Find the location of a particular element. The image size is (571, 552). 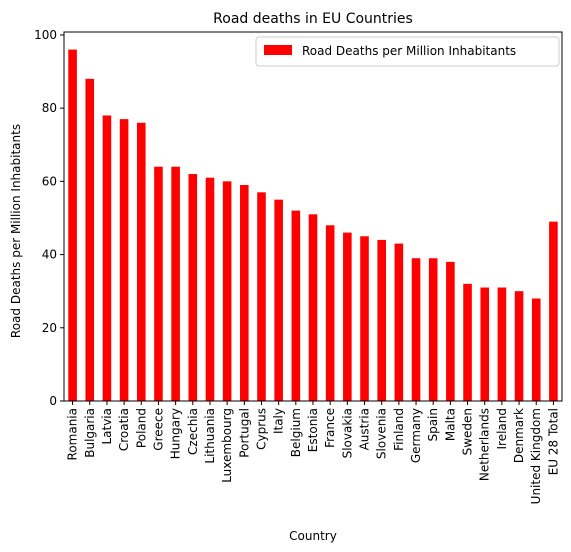

x-tick-label: Estonia is located at coordinates (313, 430).